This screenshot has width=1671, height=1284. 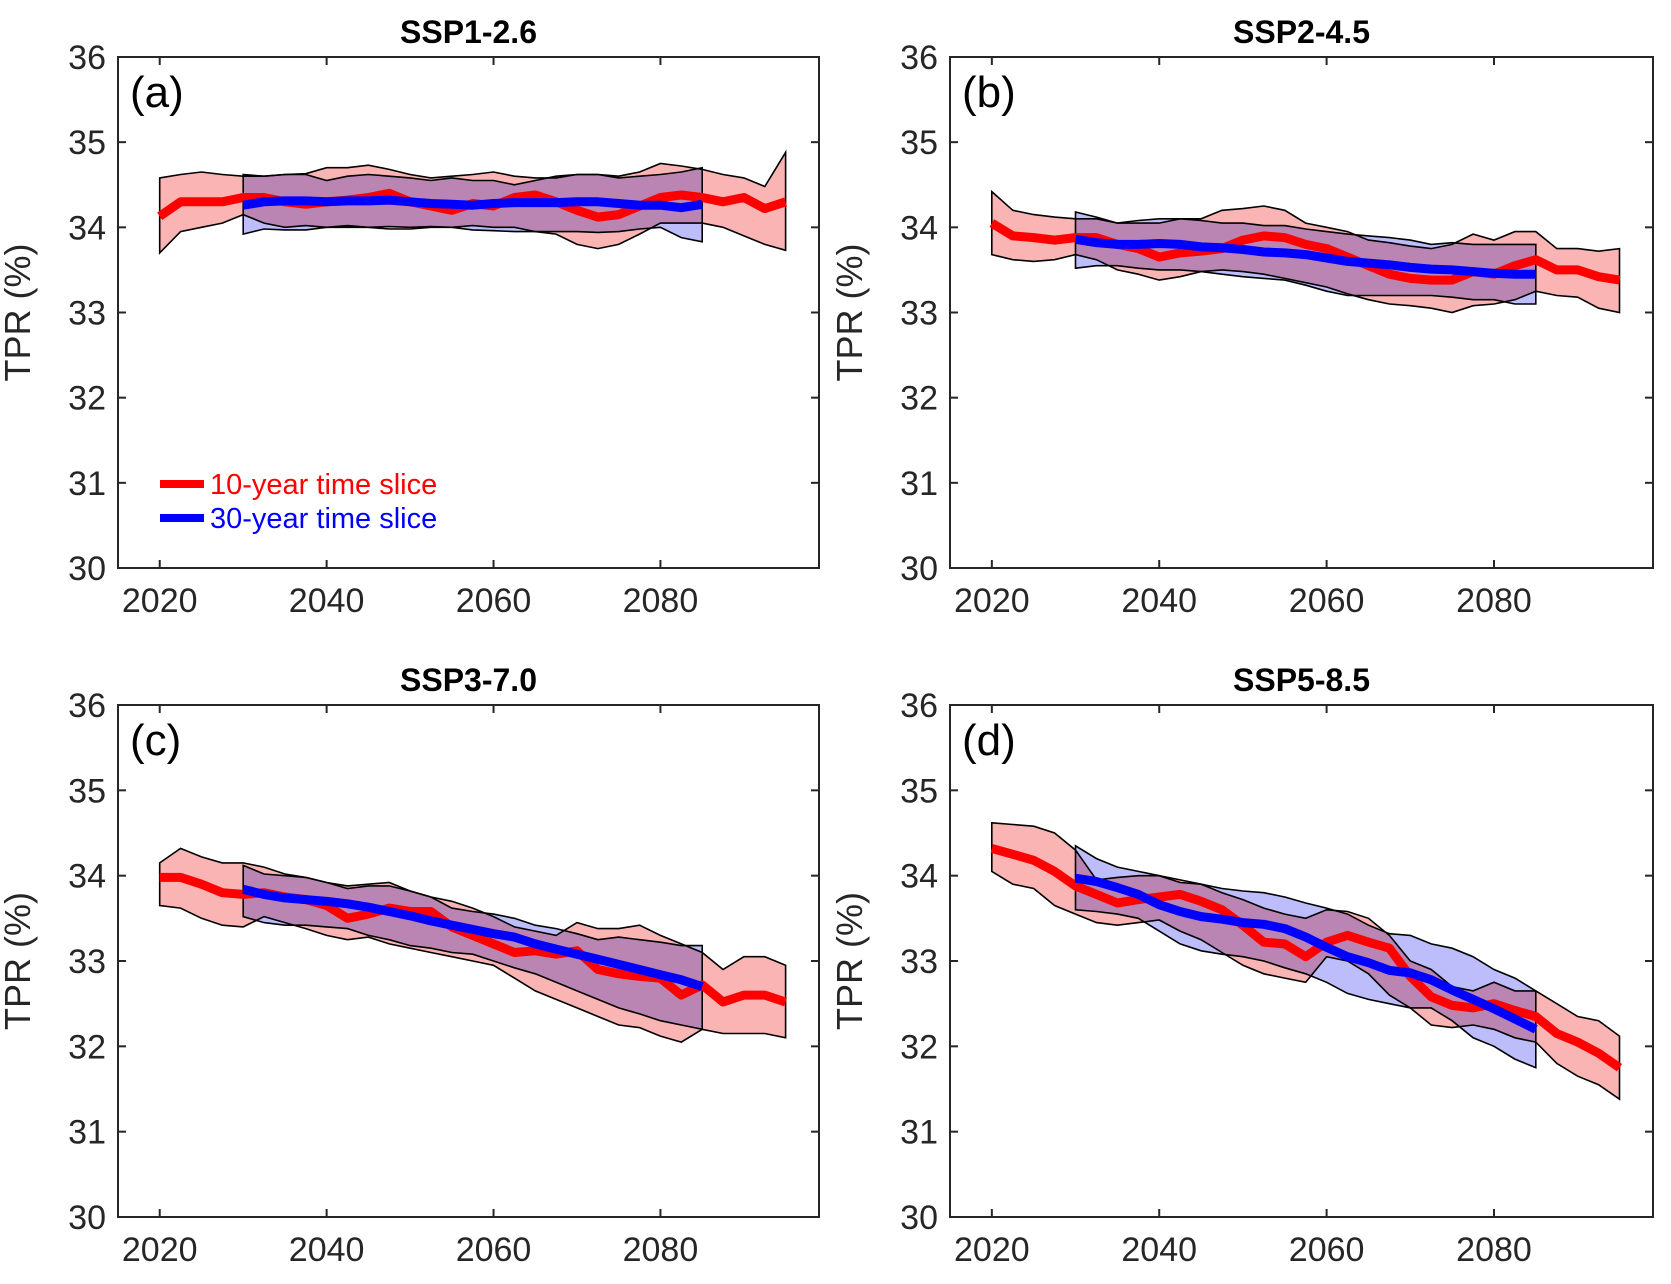 I want to click on panel-title: SSP3-7.0, so click(x=468, y=680).